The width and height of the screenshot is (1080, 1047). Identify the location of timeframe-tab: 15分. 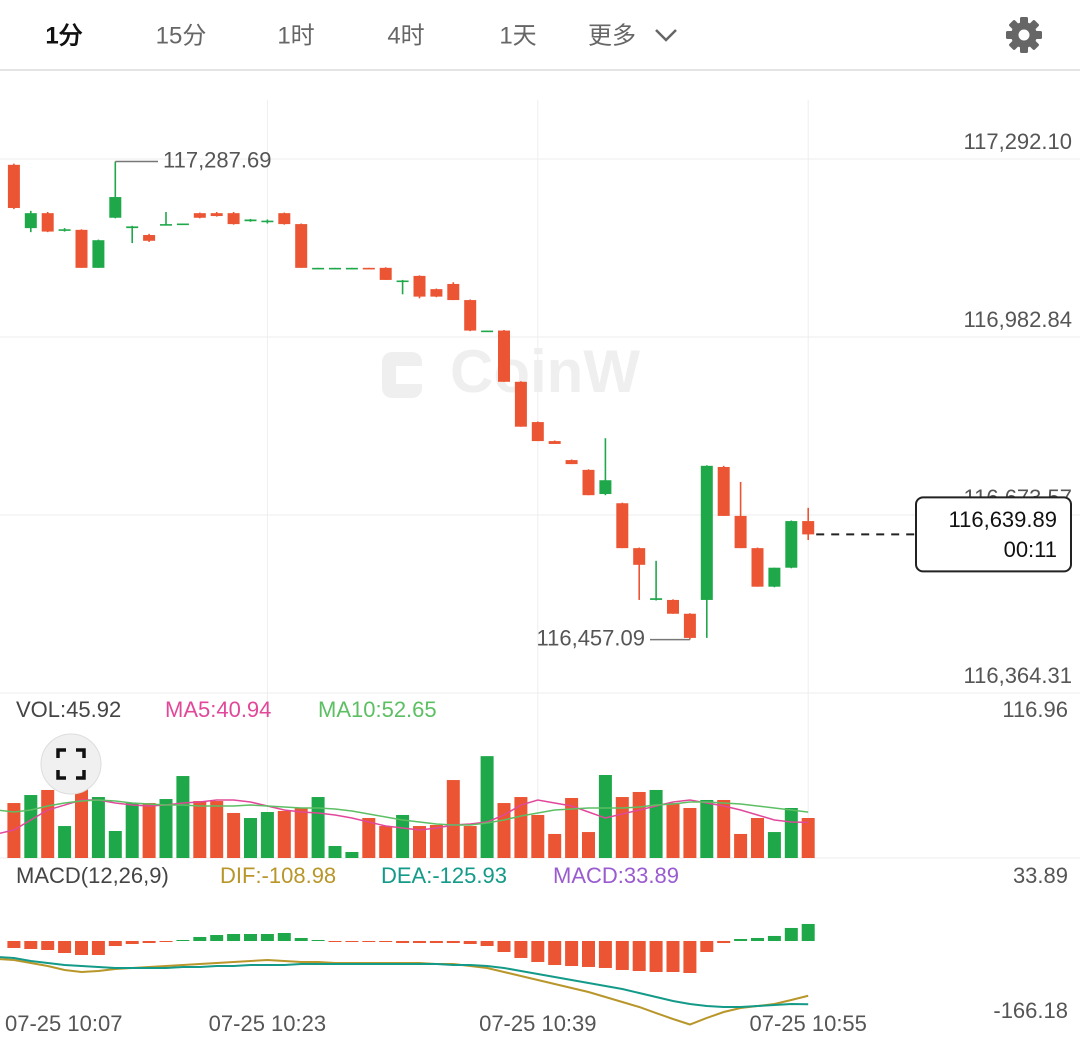
(181, 35).